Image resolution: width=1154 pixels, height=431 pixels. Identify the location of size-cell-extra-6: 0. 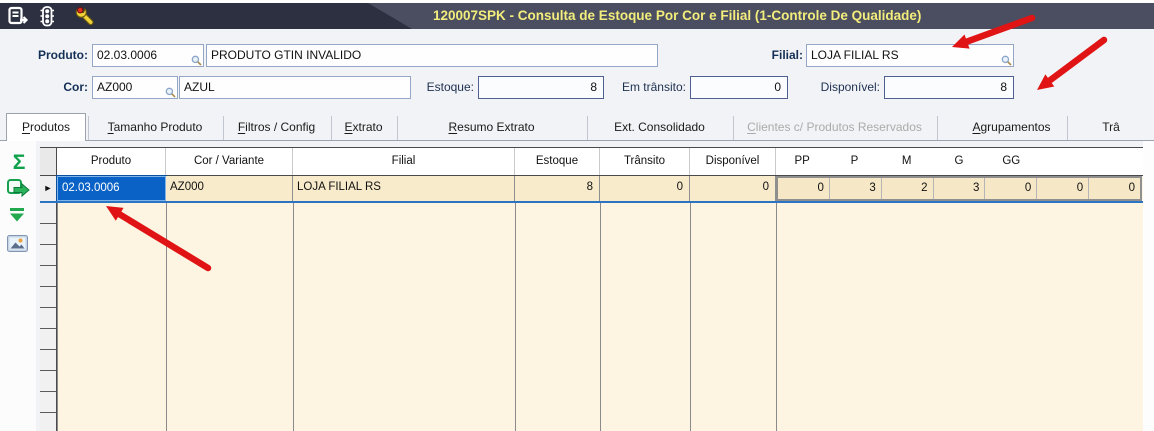
(1115, 188).